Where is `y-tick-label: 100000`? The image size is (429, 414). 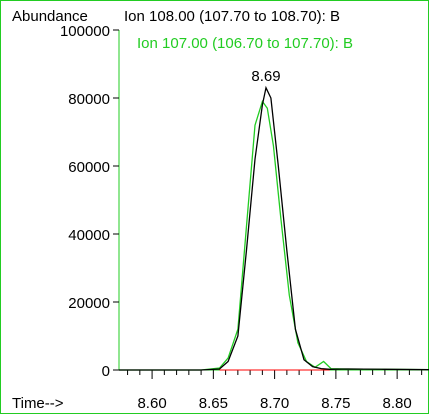
y-tick-label: 100000 is located at coordinates (85, 31).